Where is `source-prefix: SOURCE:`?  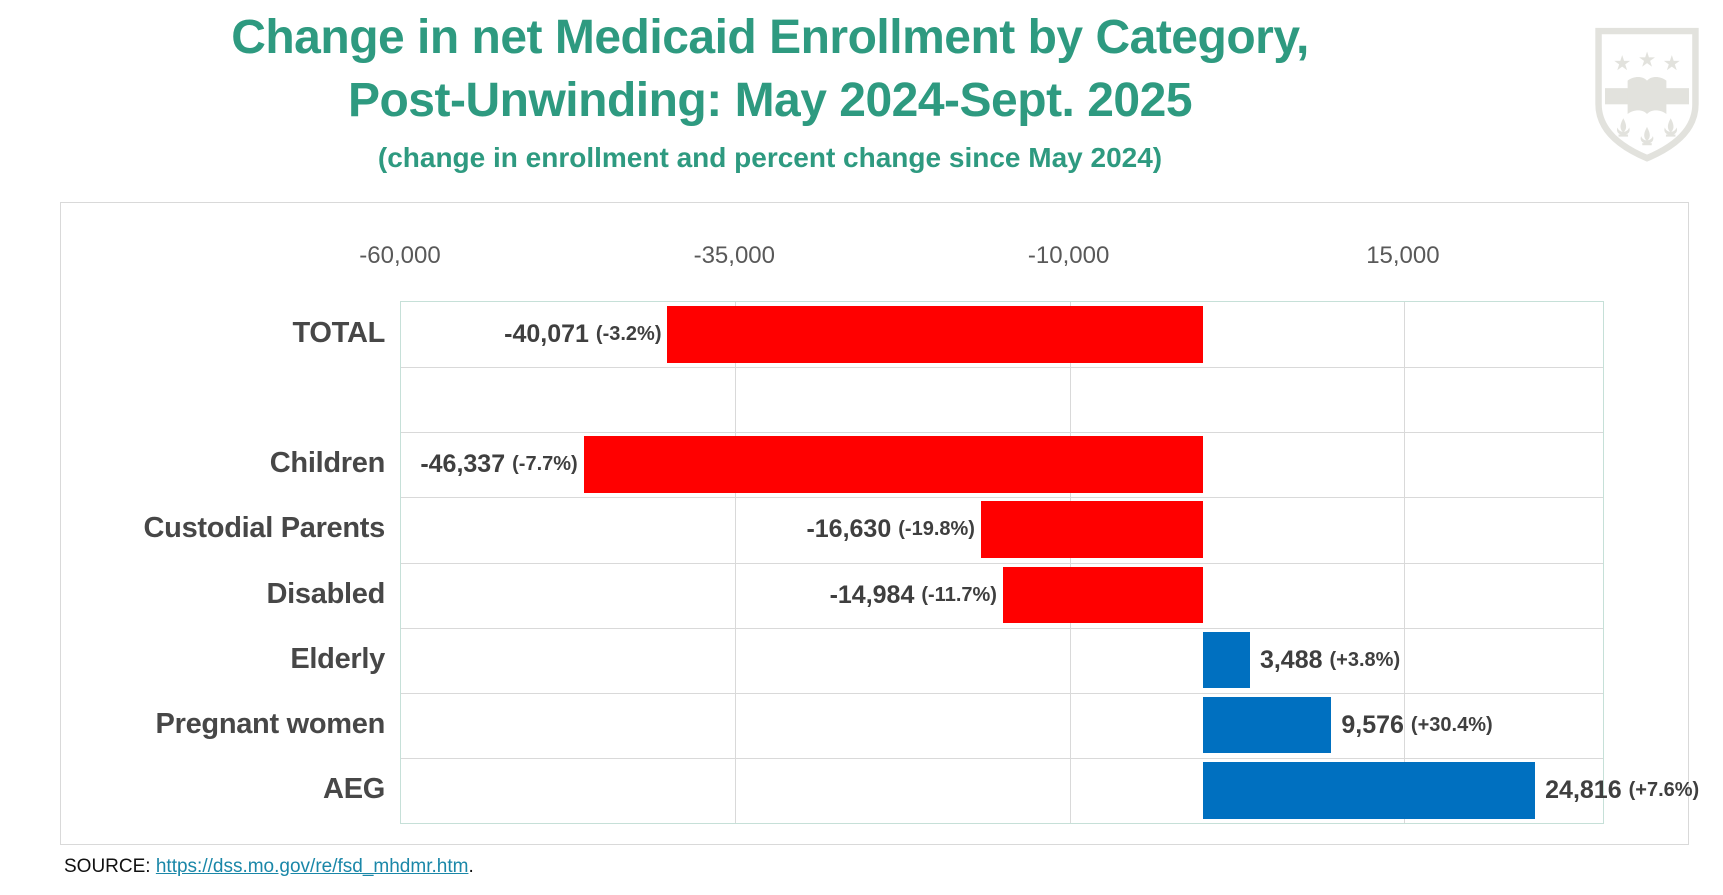 source-prefix: SOURCE: is located at coordinates (110, 866).